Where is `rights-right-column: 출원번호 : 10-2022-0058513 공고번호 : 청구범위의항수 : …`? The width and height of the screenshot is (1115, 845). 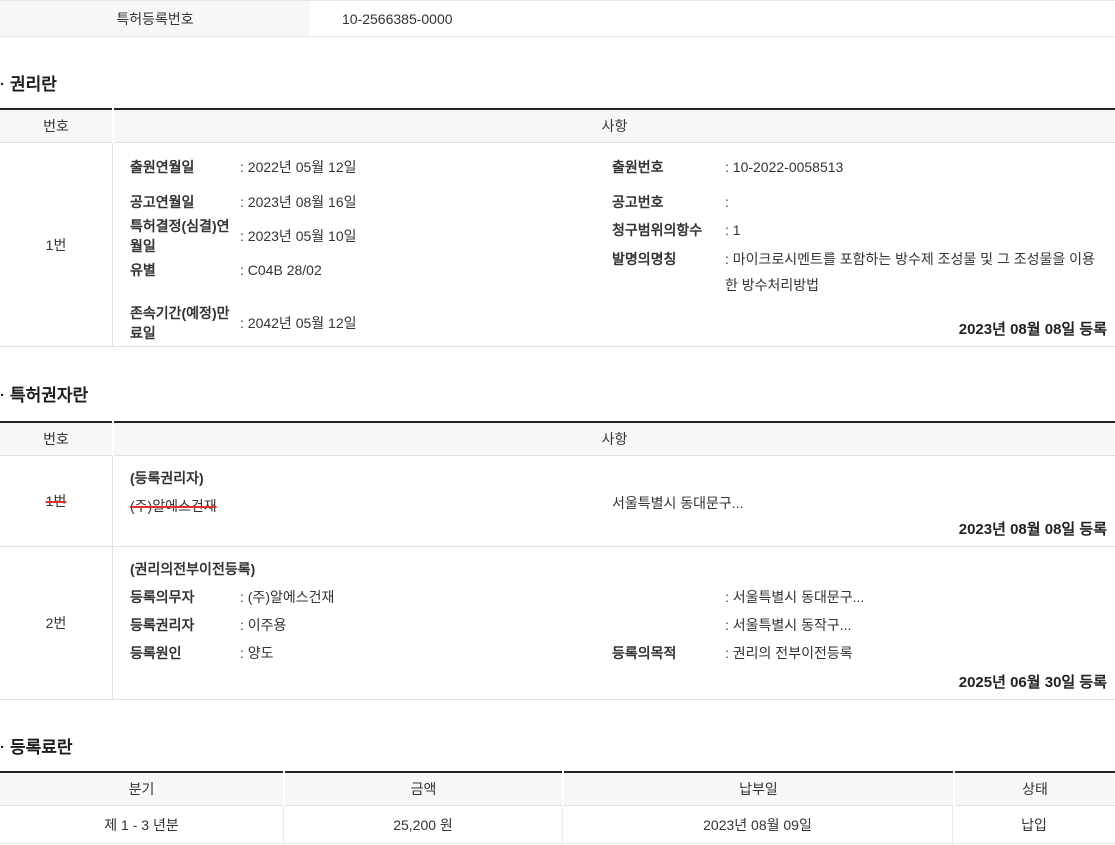 rights-right-column: 출원번호 : 10-2022-0058513 공고번호 : 청구범위의항수 : … is located at coordinates (859, 245).